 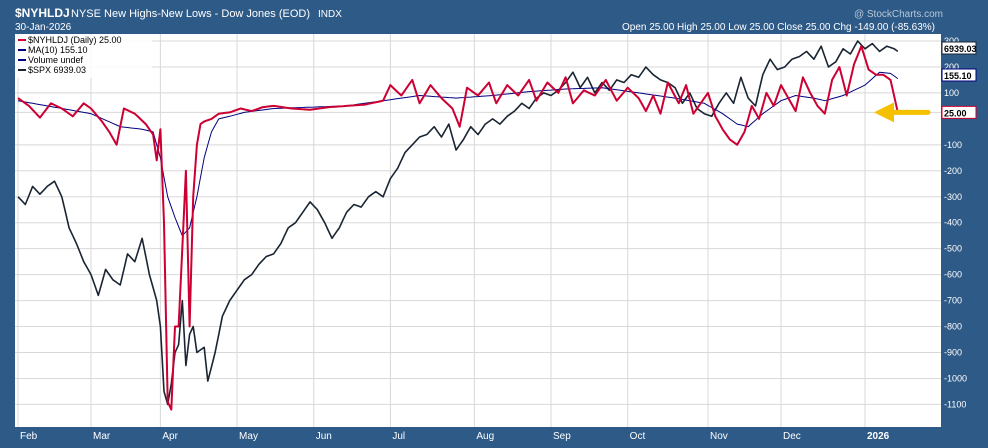 I want to click on y-tick-label: -200, so click(x=953, y=171).